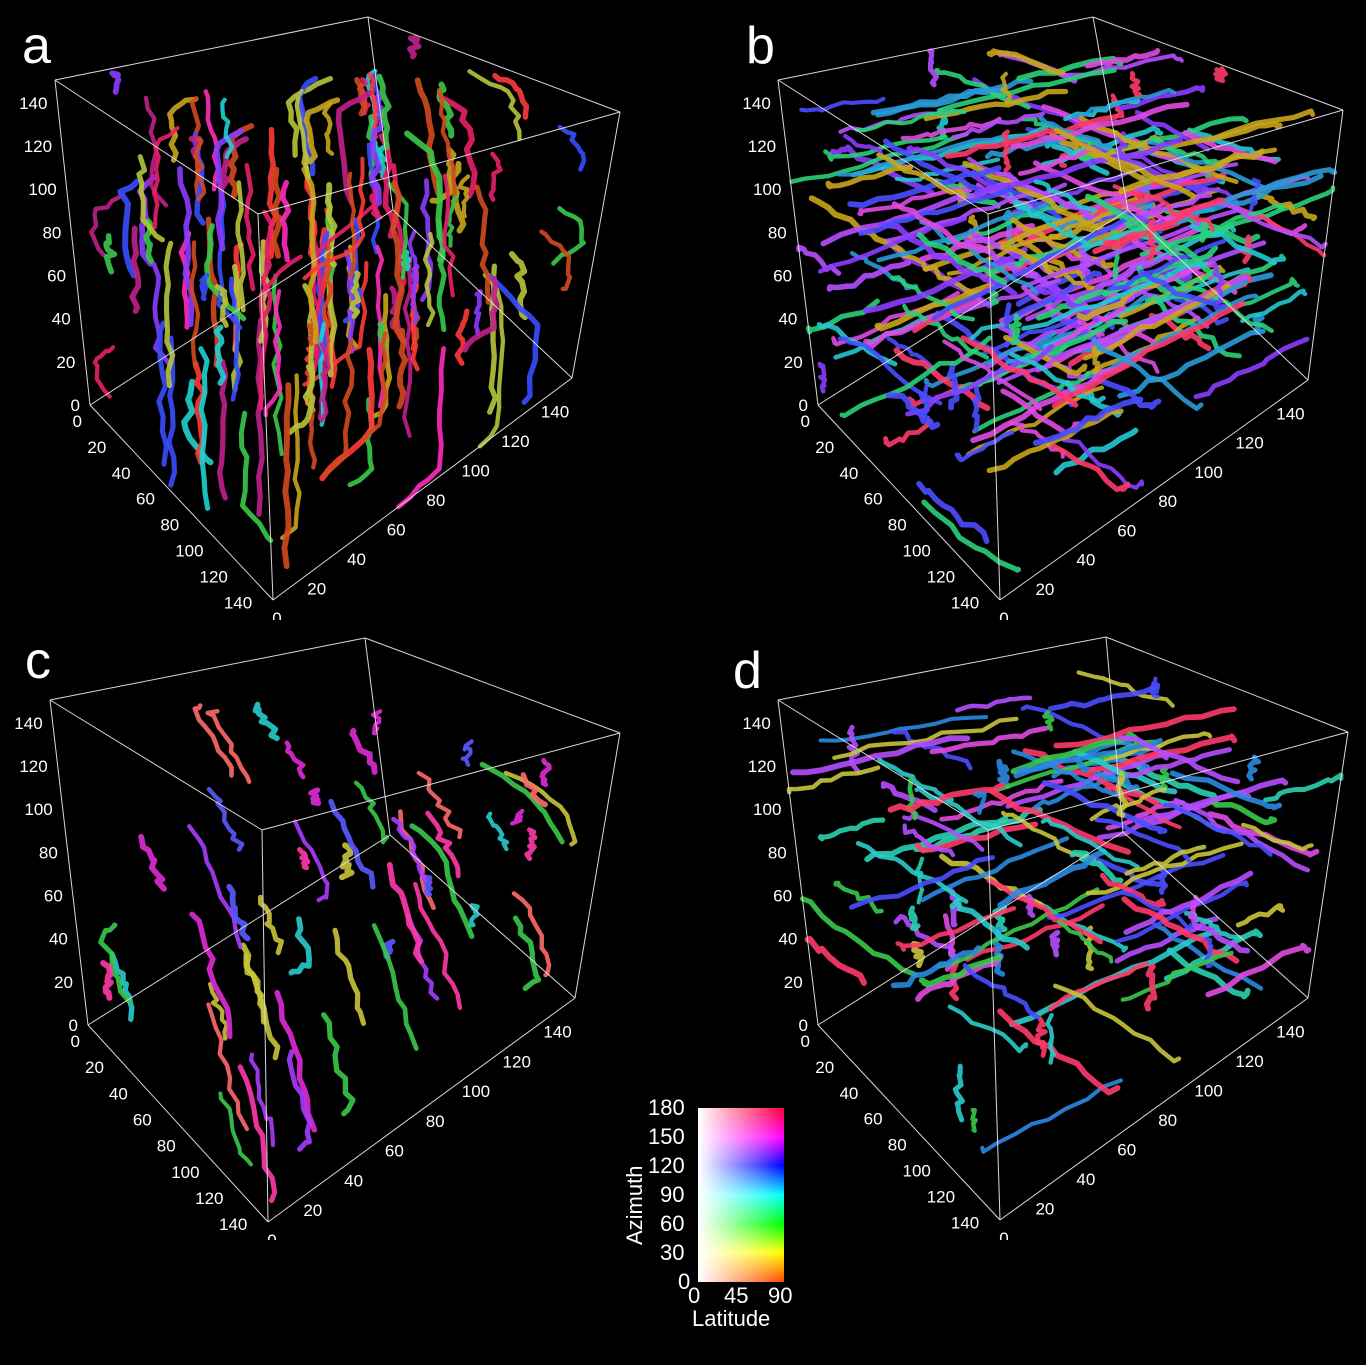  Describe the element at coordinates (38, 809) in the screenshot. I see `vertical-tick-label: 100` at that location.